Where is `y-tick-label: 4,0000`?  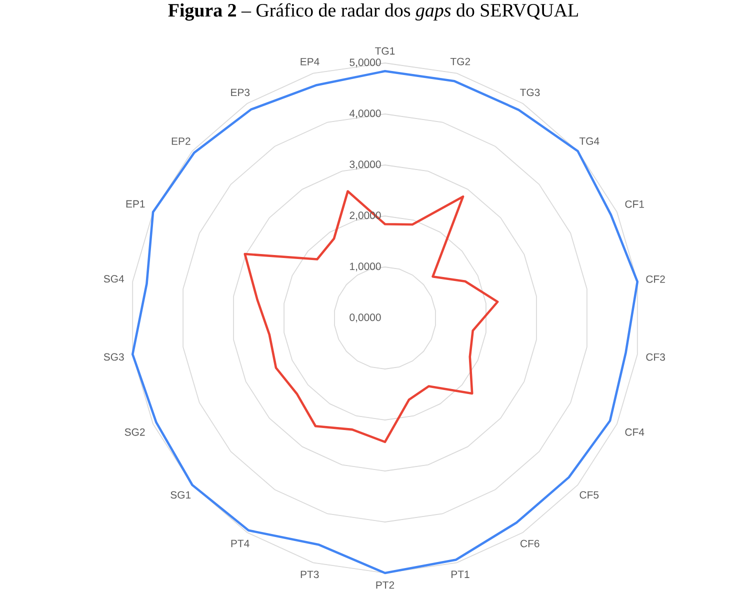 y-tick-label: 4,0000 is located at coordinates (365, 114).